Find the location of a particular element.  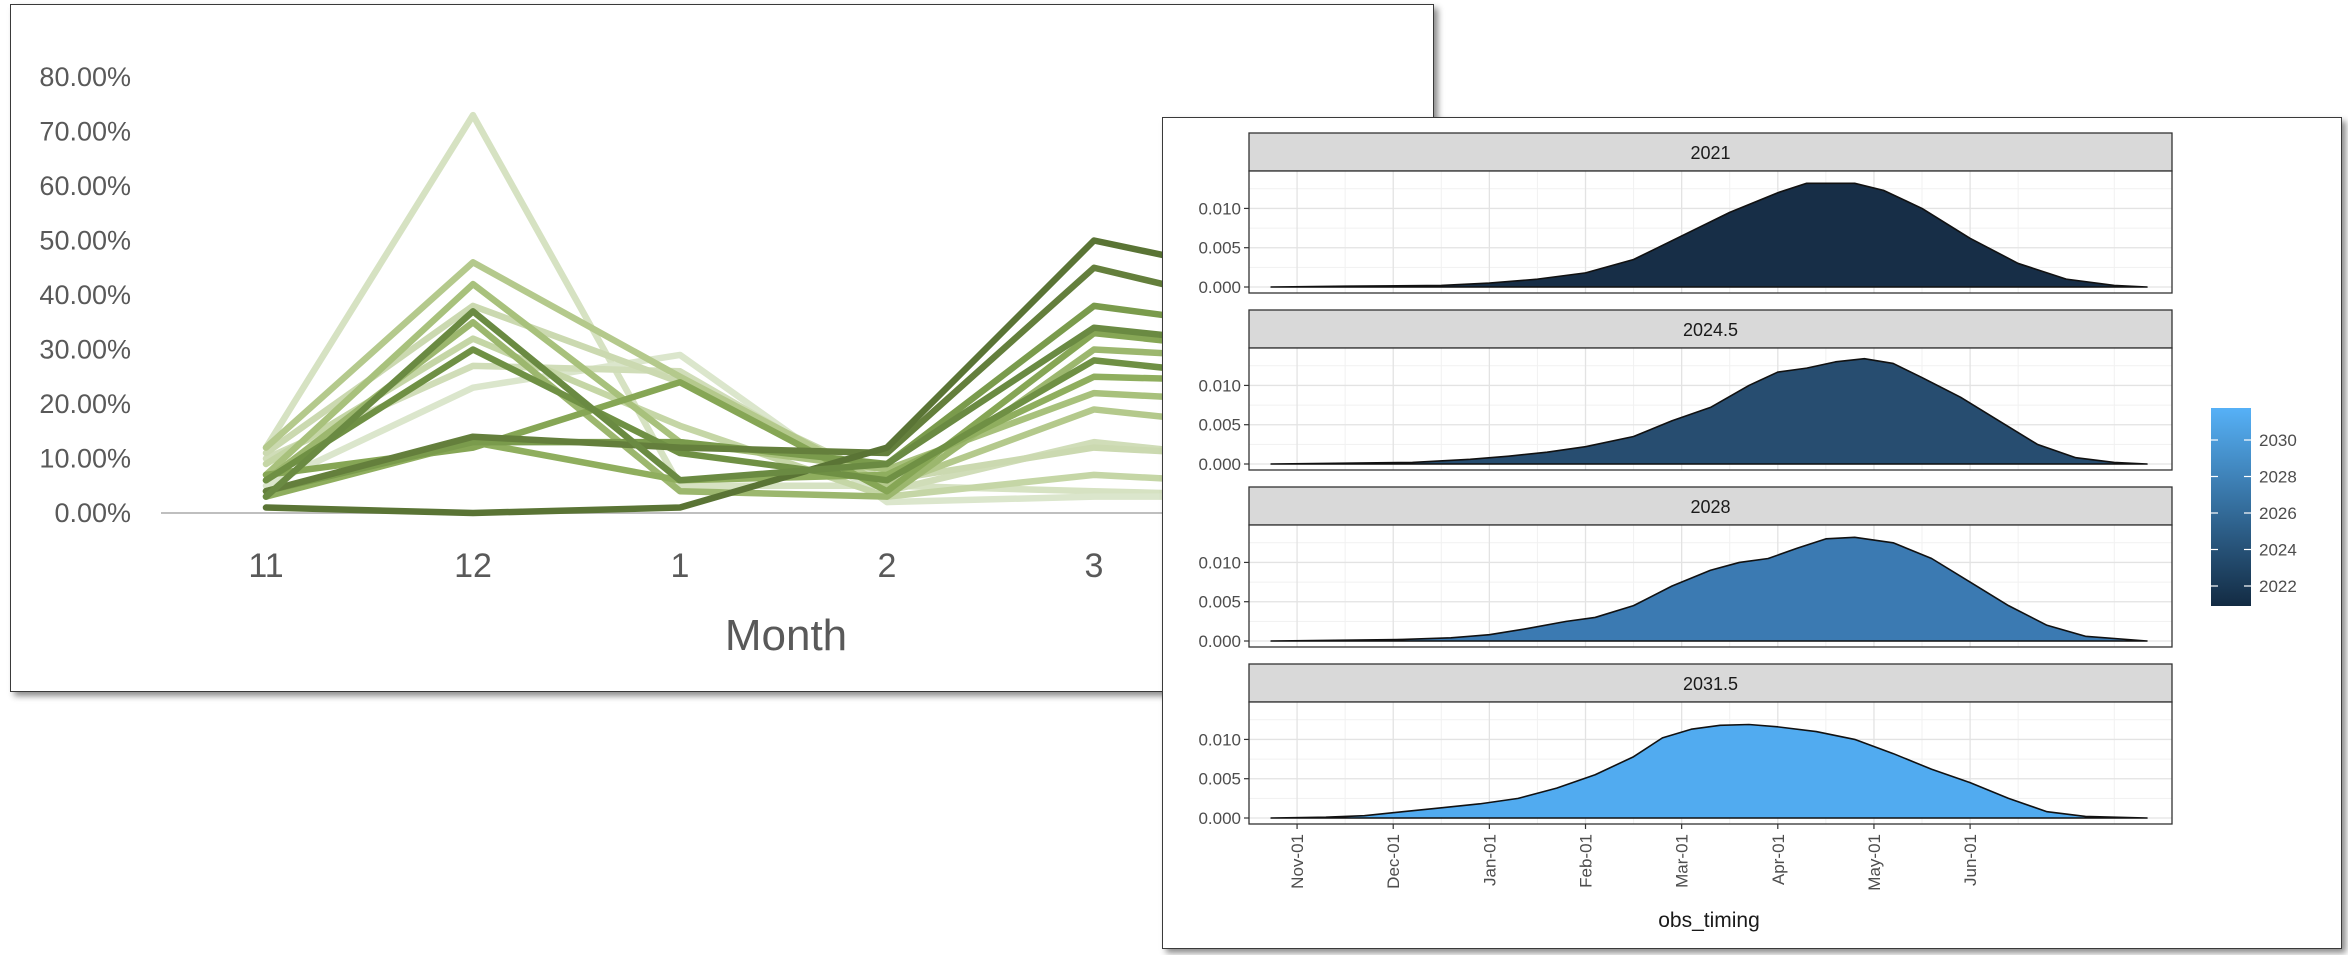

facet-strip-label: 2031.5 is located at coordinates (1710, 684).